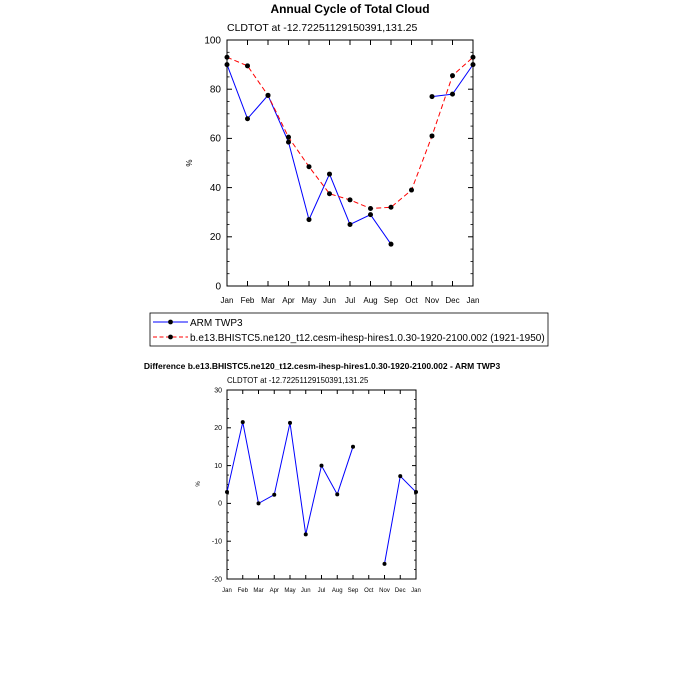 The height and width of the screenshot is (700, 700). I want to click on legend-label-arm: ARM TWP3, so click(216, 323).